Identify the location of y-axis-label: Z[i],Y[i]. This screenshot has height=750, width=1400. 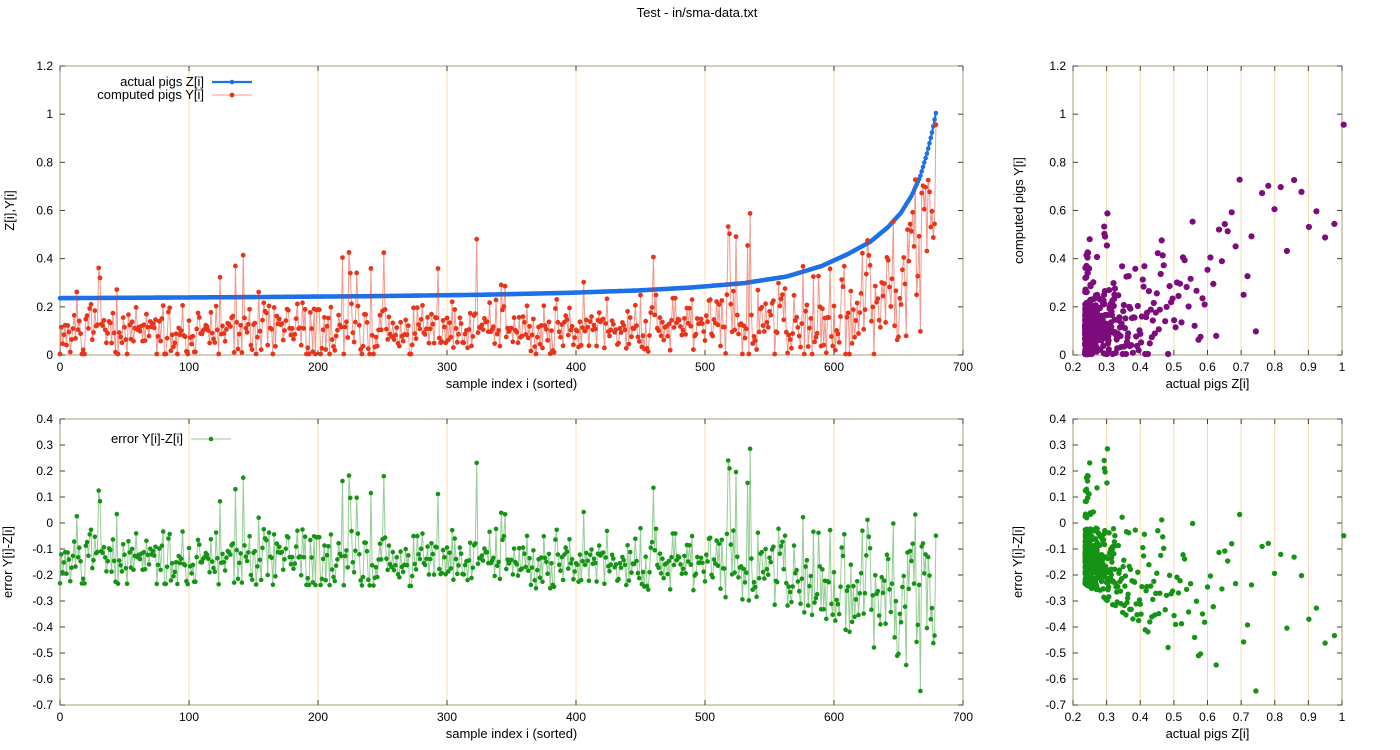
(9, 210).